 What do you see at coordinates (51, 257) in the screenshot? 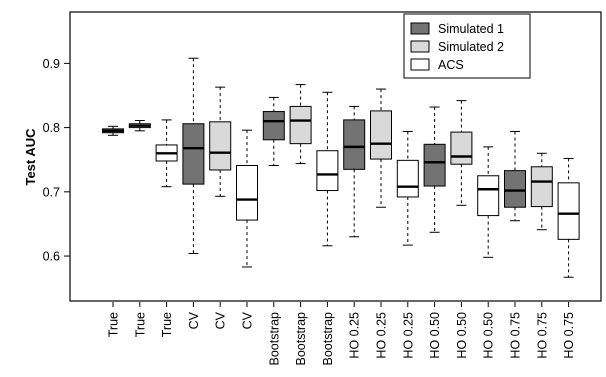
I see `y-tick-label: 0.6` at bounding box center [51, 257].